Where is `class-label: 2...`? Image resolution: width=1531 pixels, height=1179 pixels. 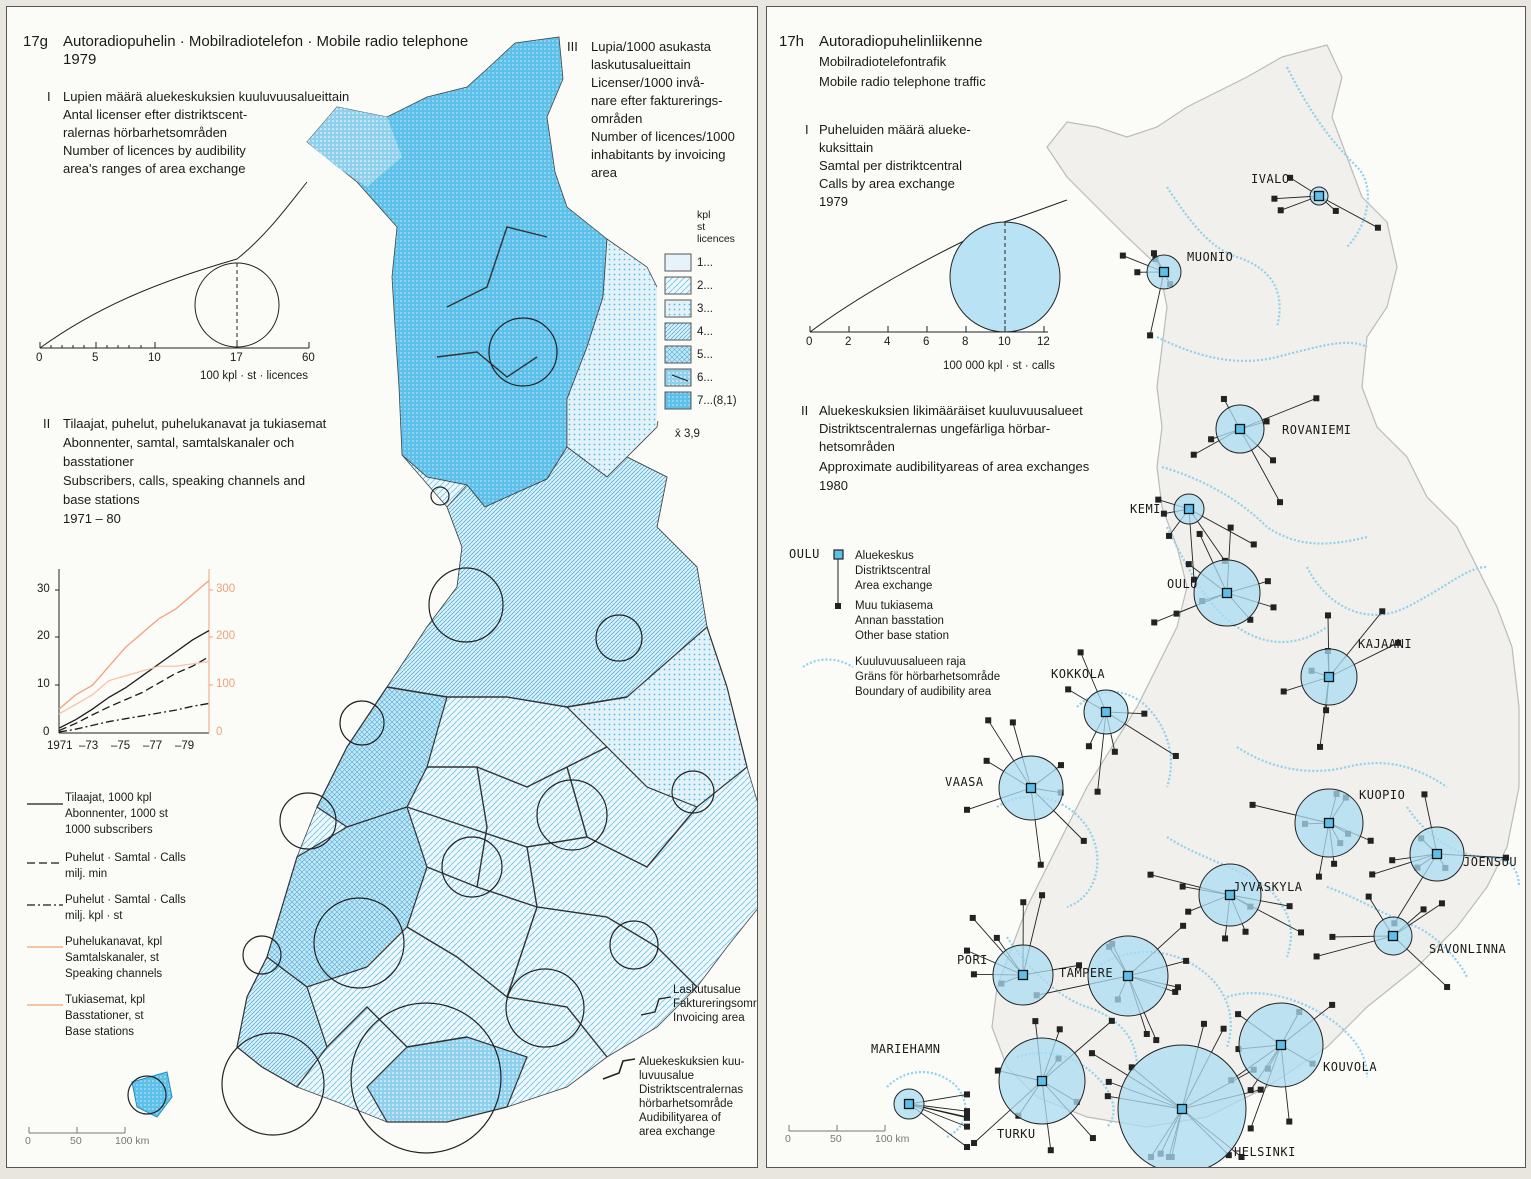 class-label: 2... is located at coordinates (705, 286).